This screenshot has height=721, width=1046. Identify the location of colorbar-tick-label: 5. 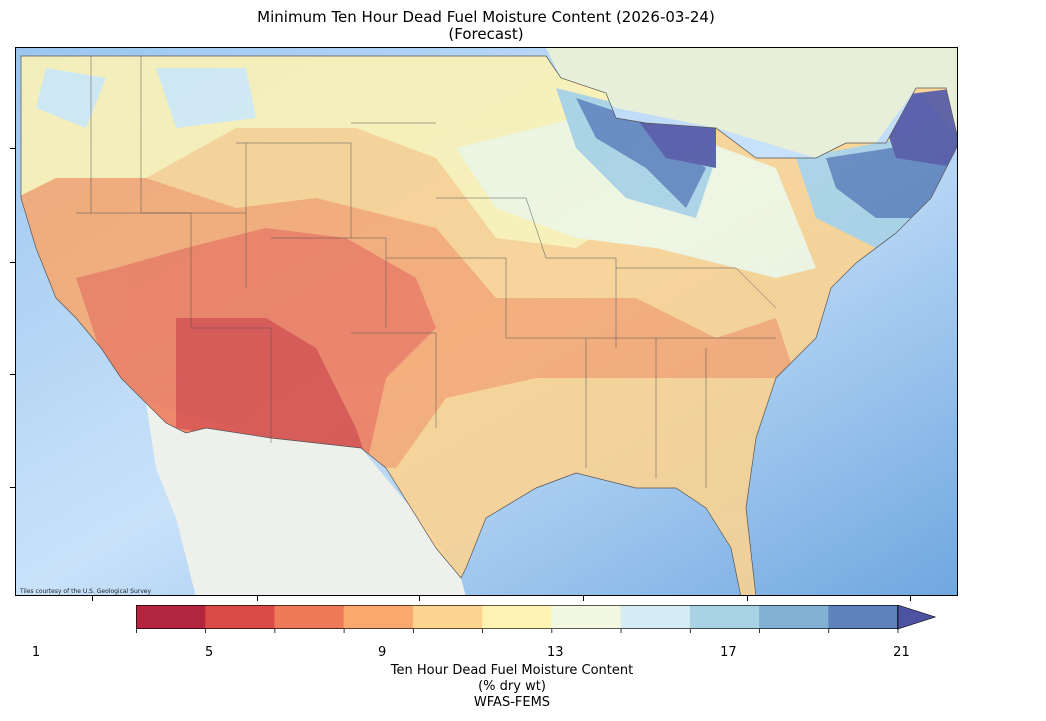
(209, 652).